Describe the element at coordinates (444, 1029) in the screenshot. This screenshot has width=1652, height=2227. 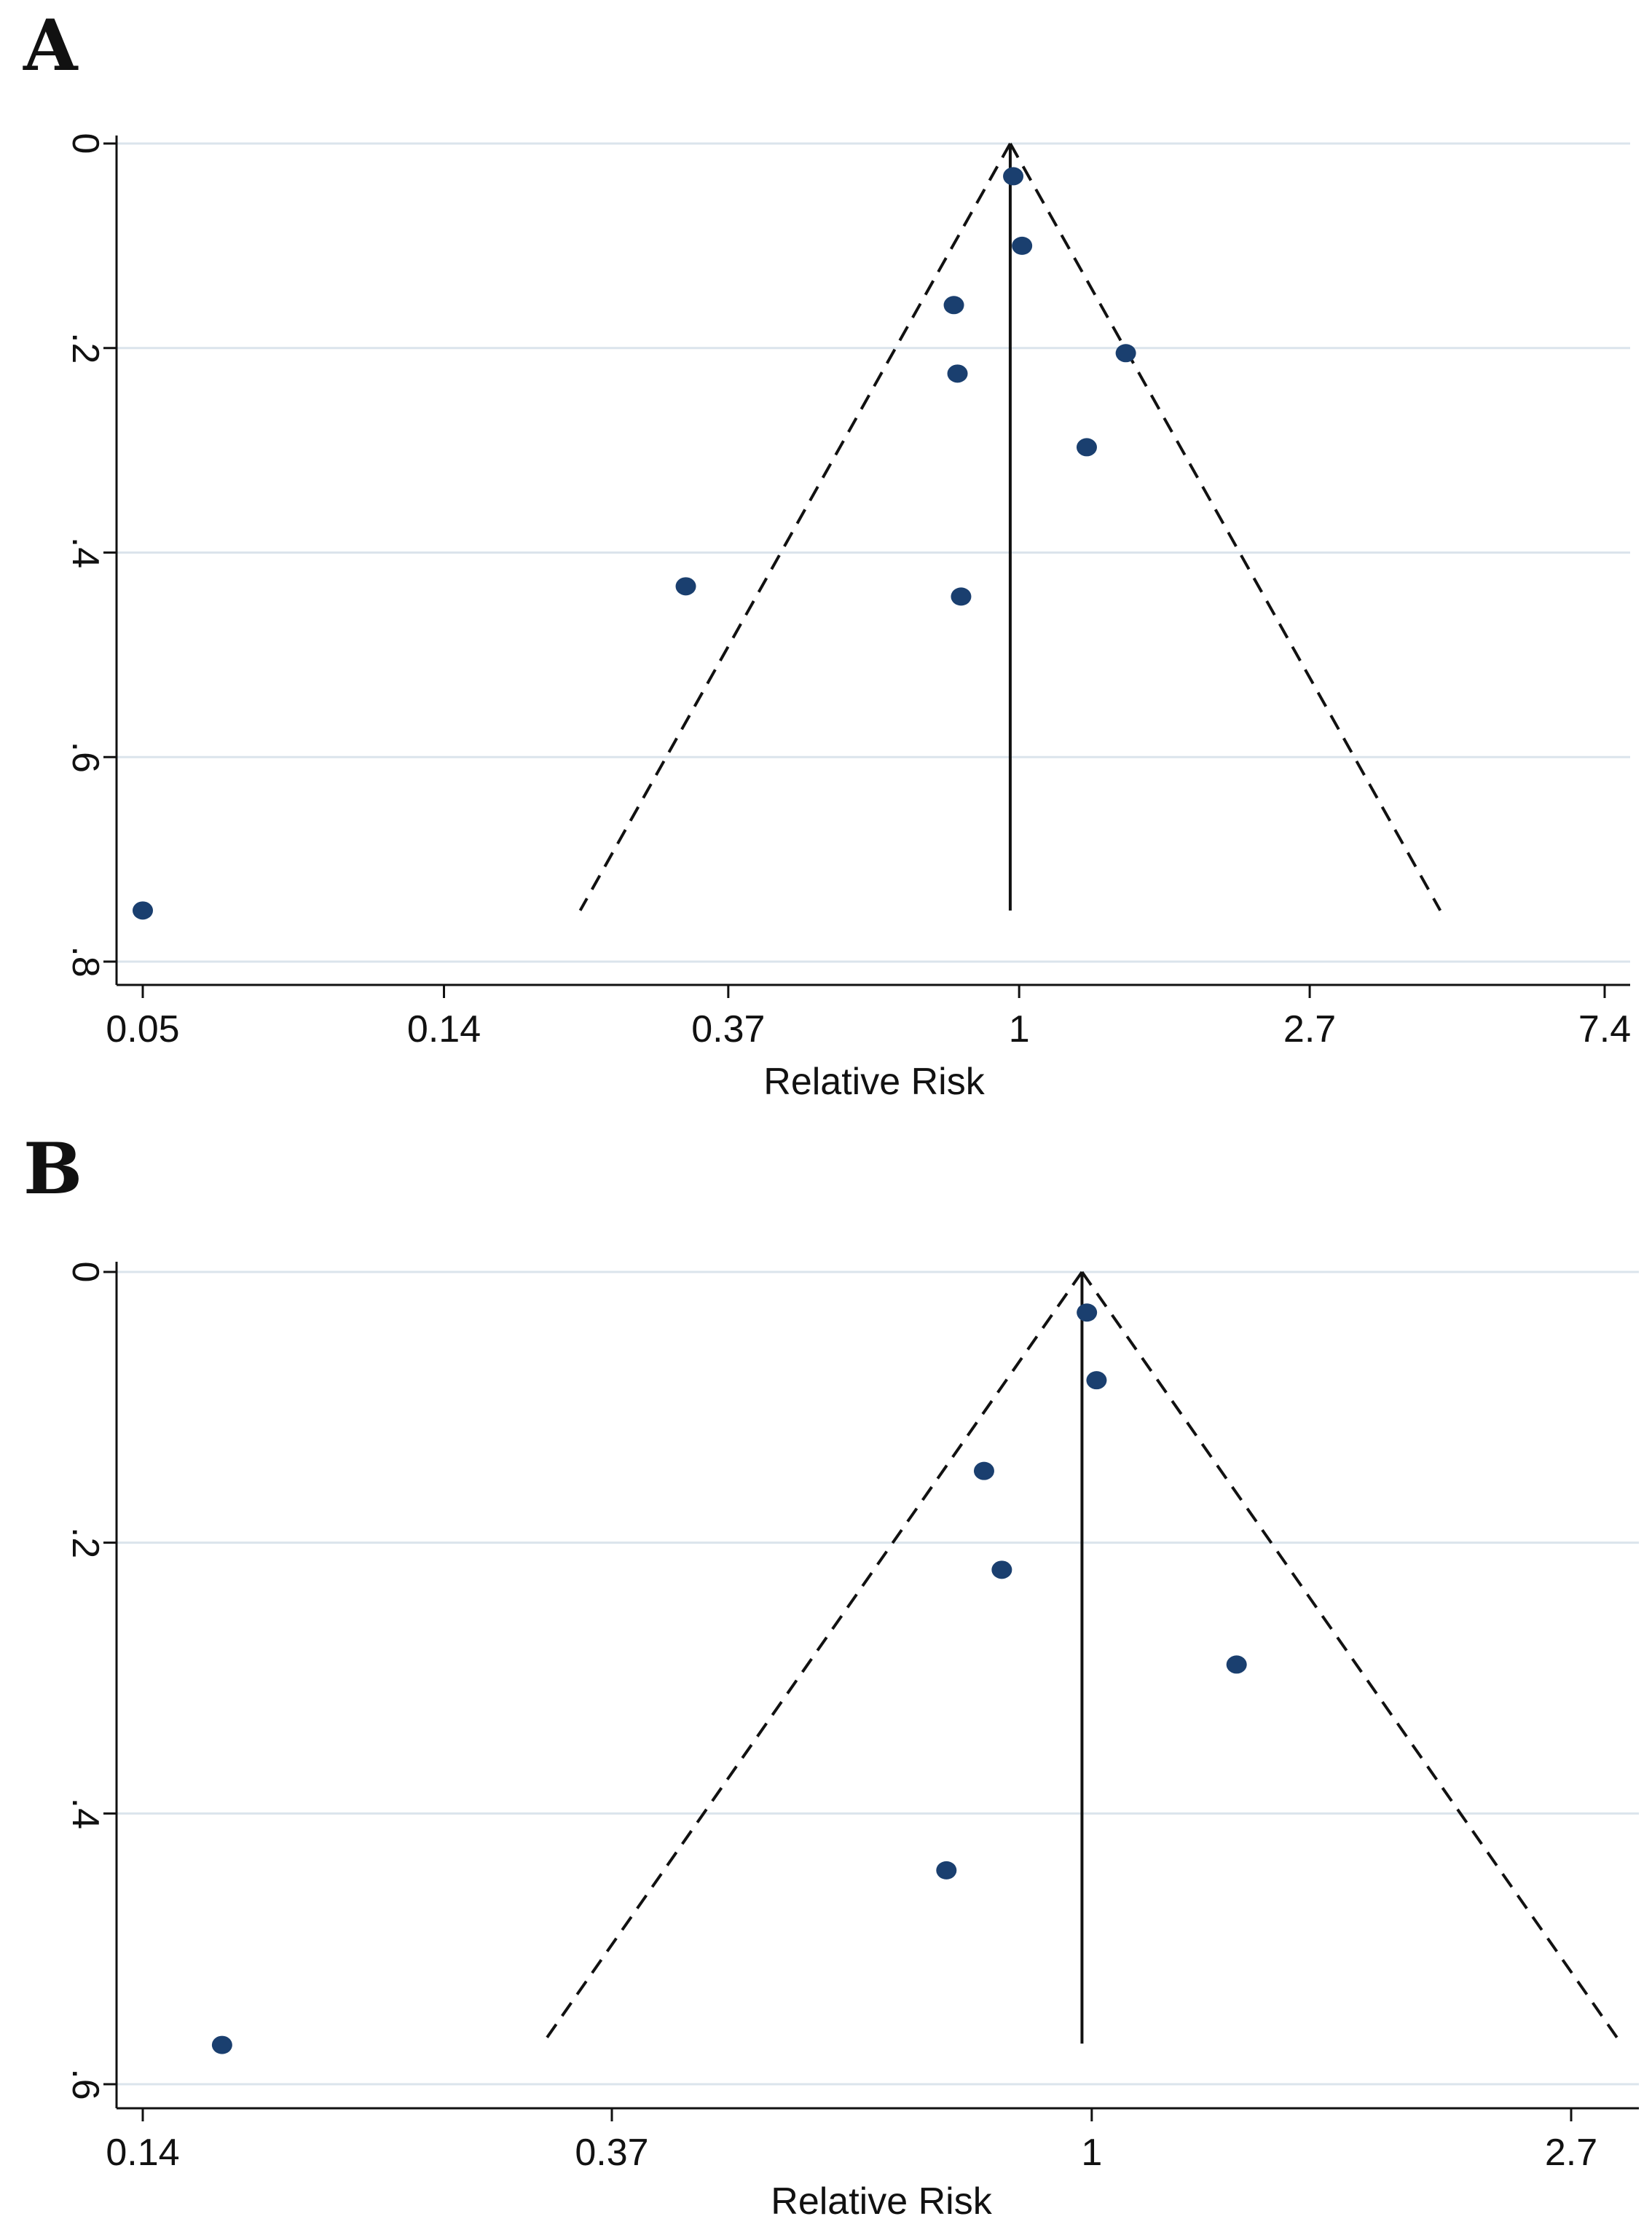
I see `x-tick-label-1: 0.14` at that location.